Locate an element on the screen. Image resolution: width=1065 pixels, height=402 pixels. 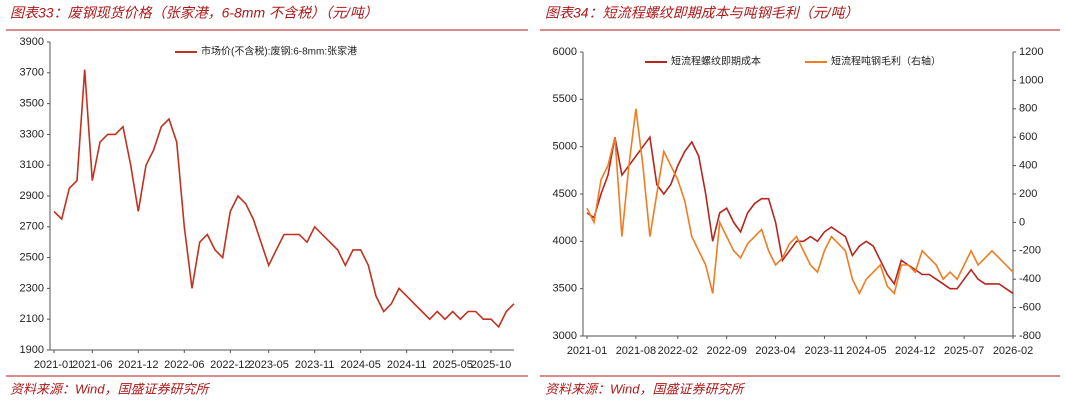
y-tick-label: 3700 is located at coordinates (32, 73).